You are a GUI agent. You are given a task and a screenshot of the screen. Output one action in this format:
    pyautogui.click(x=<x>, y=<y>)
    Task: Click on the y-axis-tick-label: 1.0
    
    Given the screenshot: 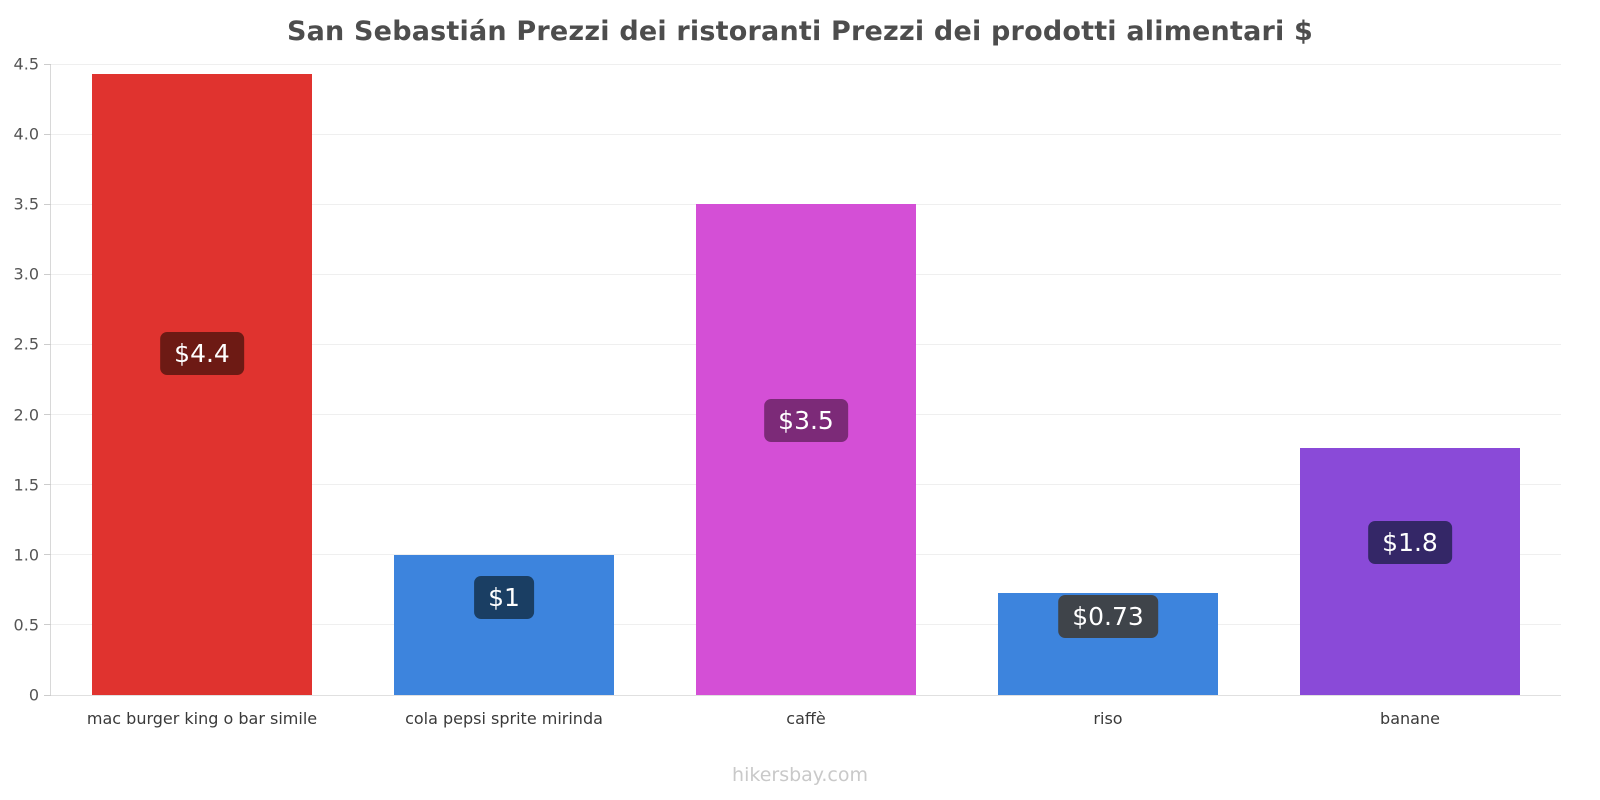 What is the action you would take?
    pyautogui.click(x=26, y=555)
    